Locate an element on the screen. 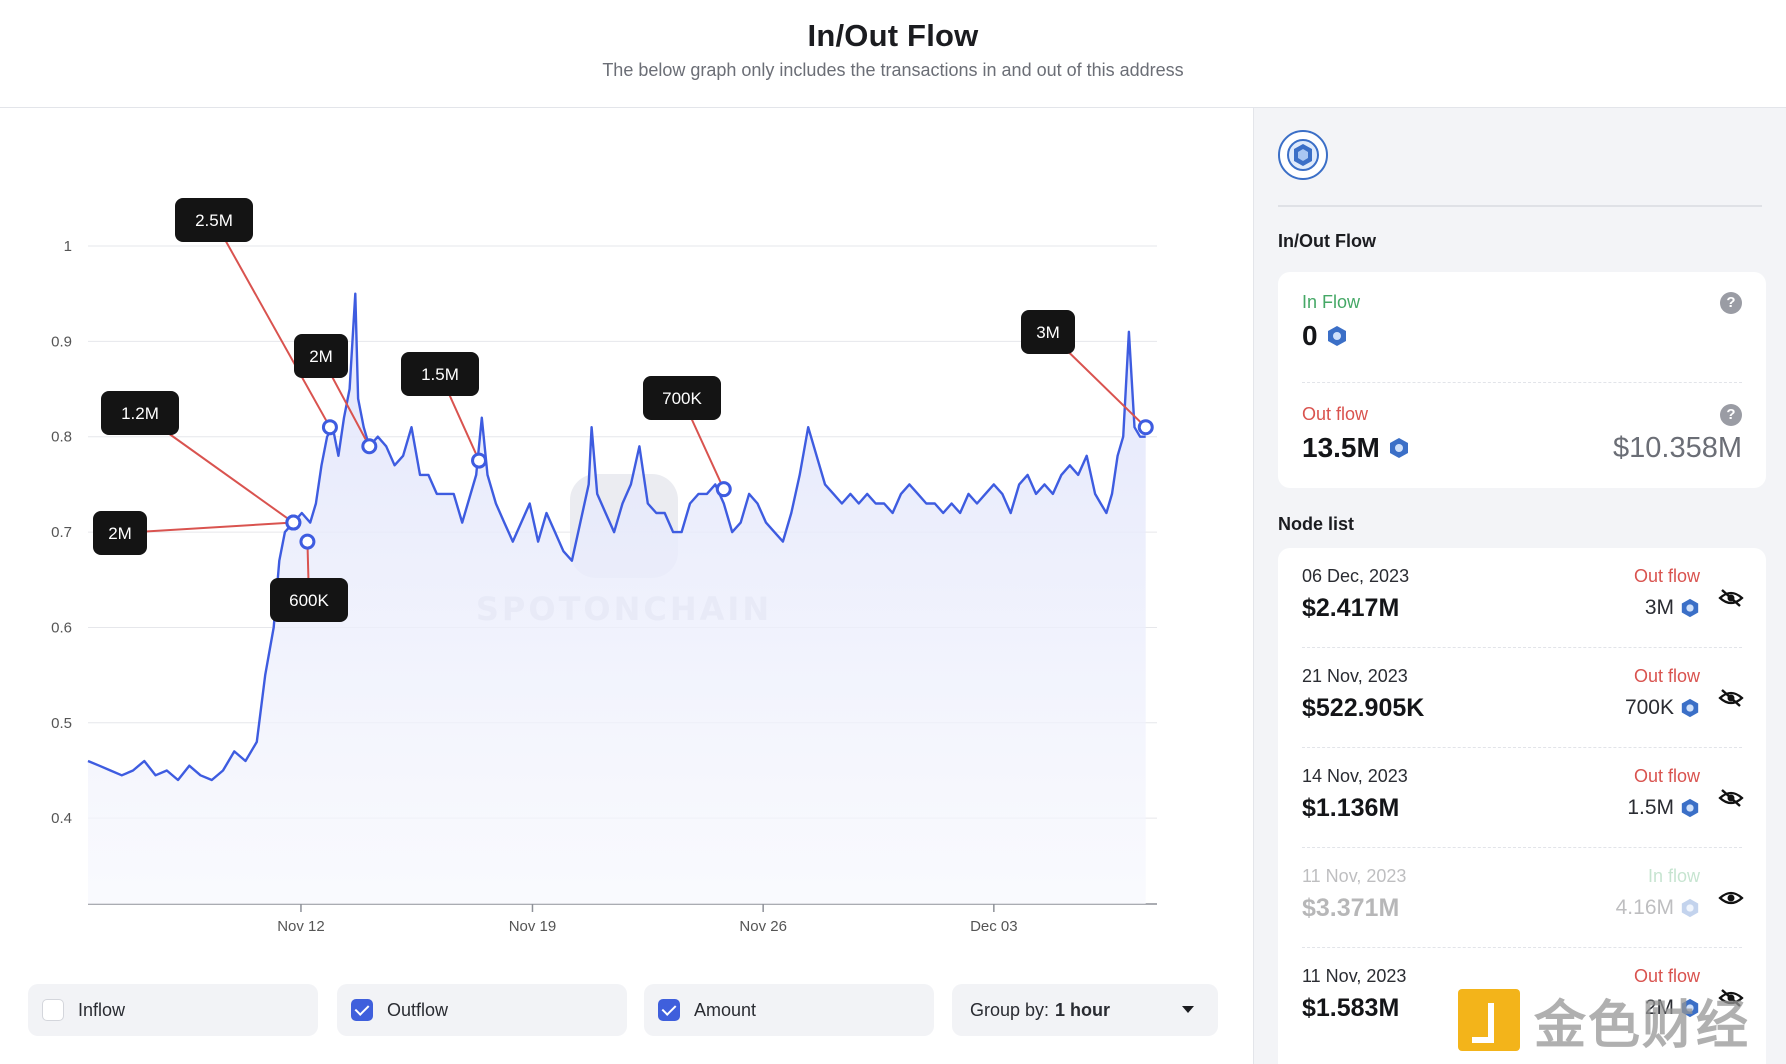 This screenshot has height=1064, width=1786. outflow-checkbox is located at coordinates (362, 1010).